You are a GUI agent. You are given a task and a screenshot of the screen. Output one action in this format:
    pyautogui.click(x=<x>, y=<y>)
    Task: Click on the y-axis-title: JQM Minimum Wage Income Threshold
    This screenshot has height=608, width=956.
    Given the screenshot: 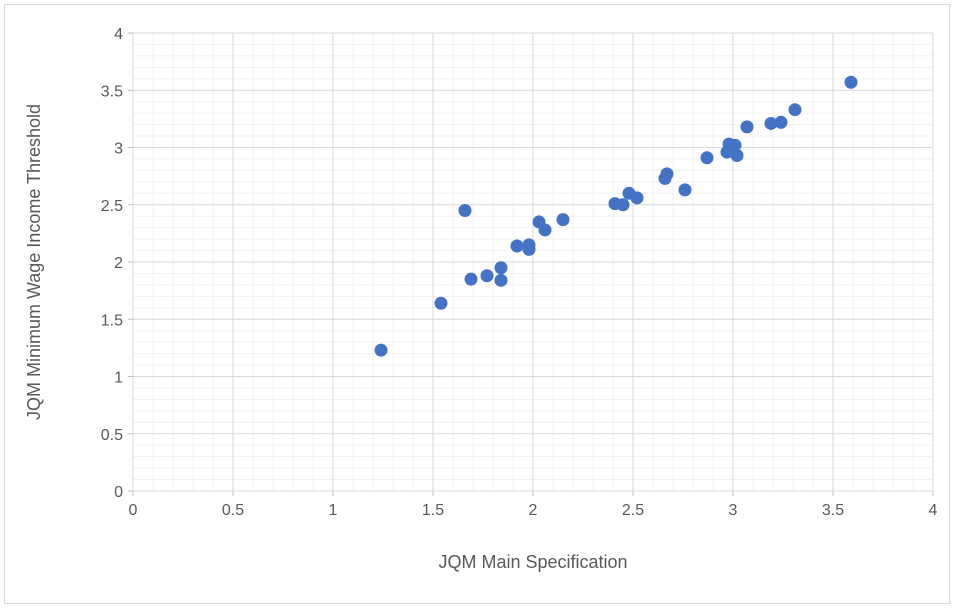 What is the action you would take?
    pyautogui.click(x=34, y=262)
    